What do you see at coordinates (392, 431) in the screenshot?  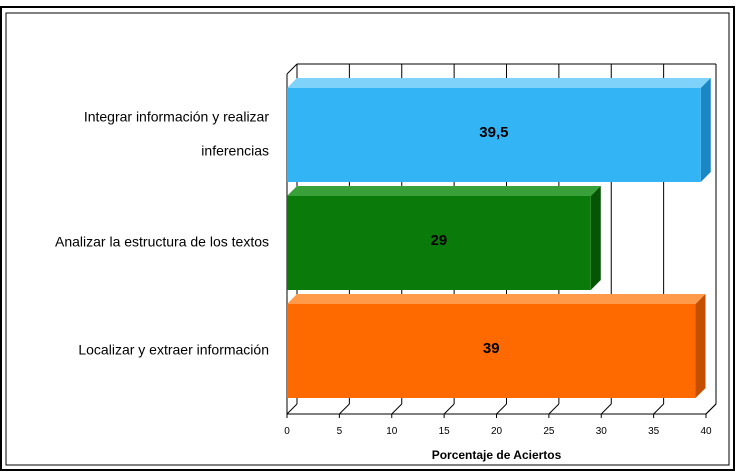 I see `x-tick-label: 10` at bounding box center [392, 431].